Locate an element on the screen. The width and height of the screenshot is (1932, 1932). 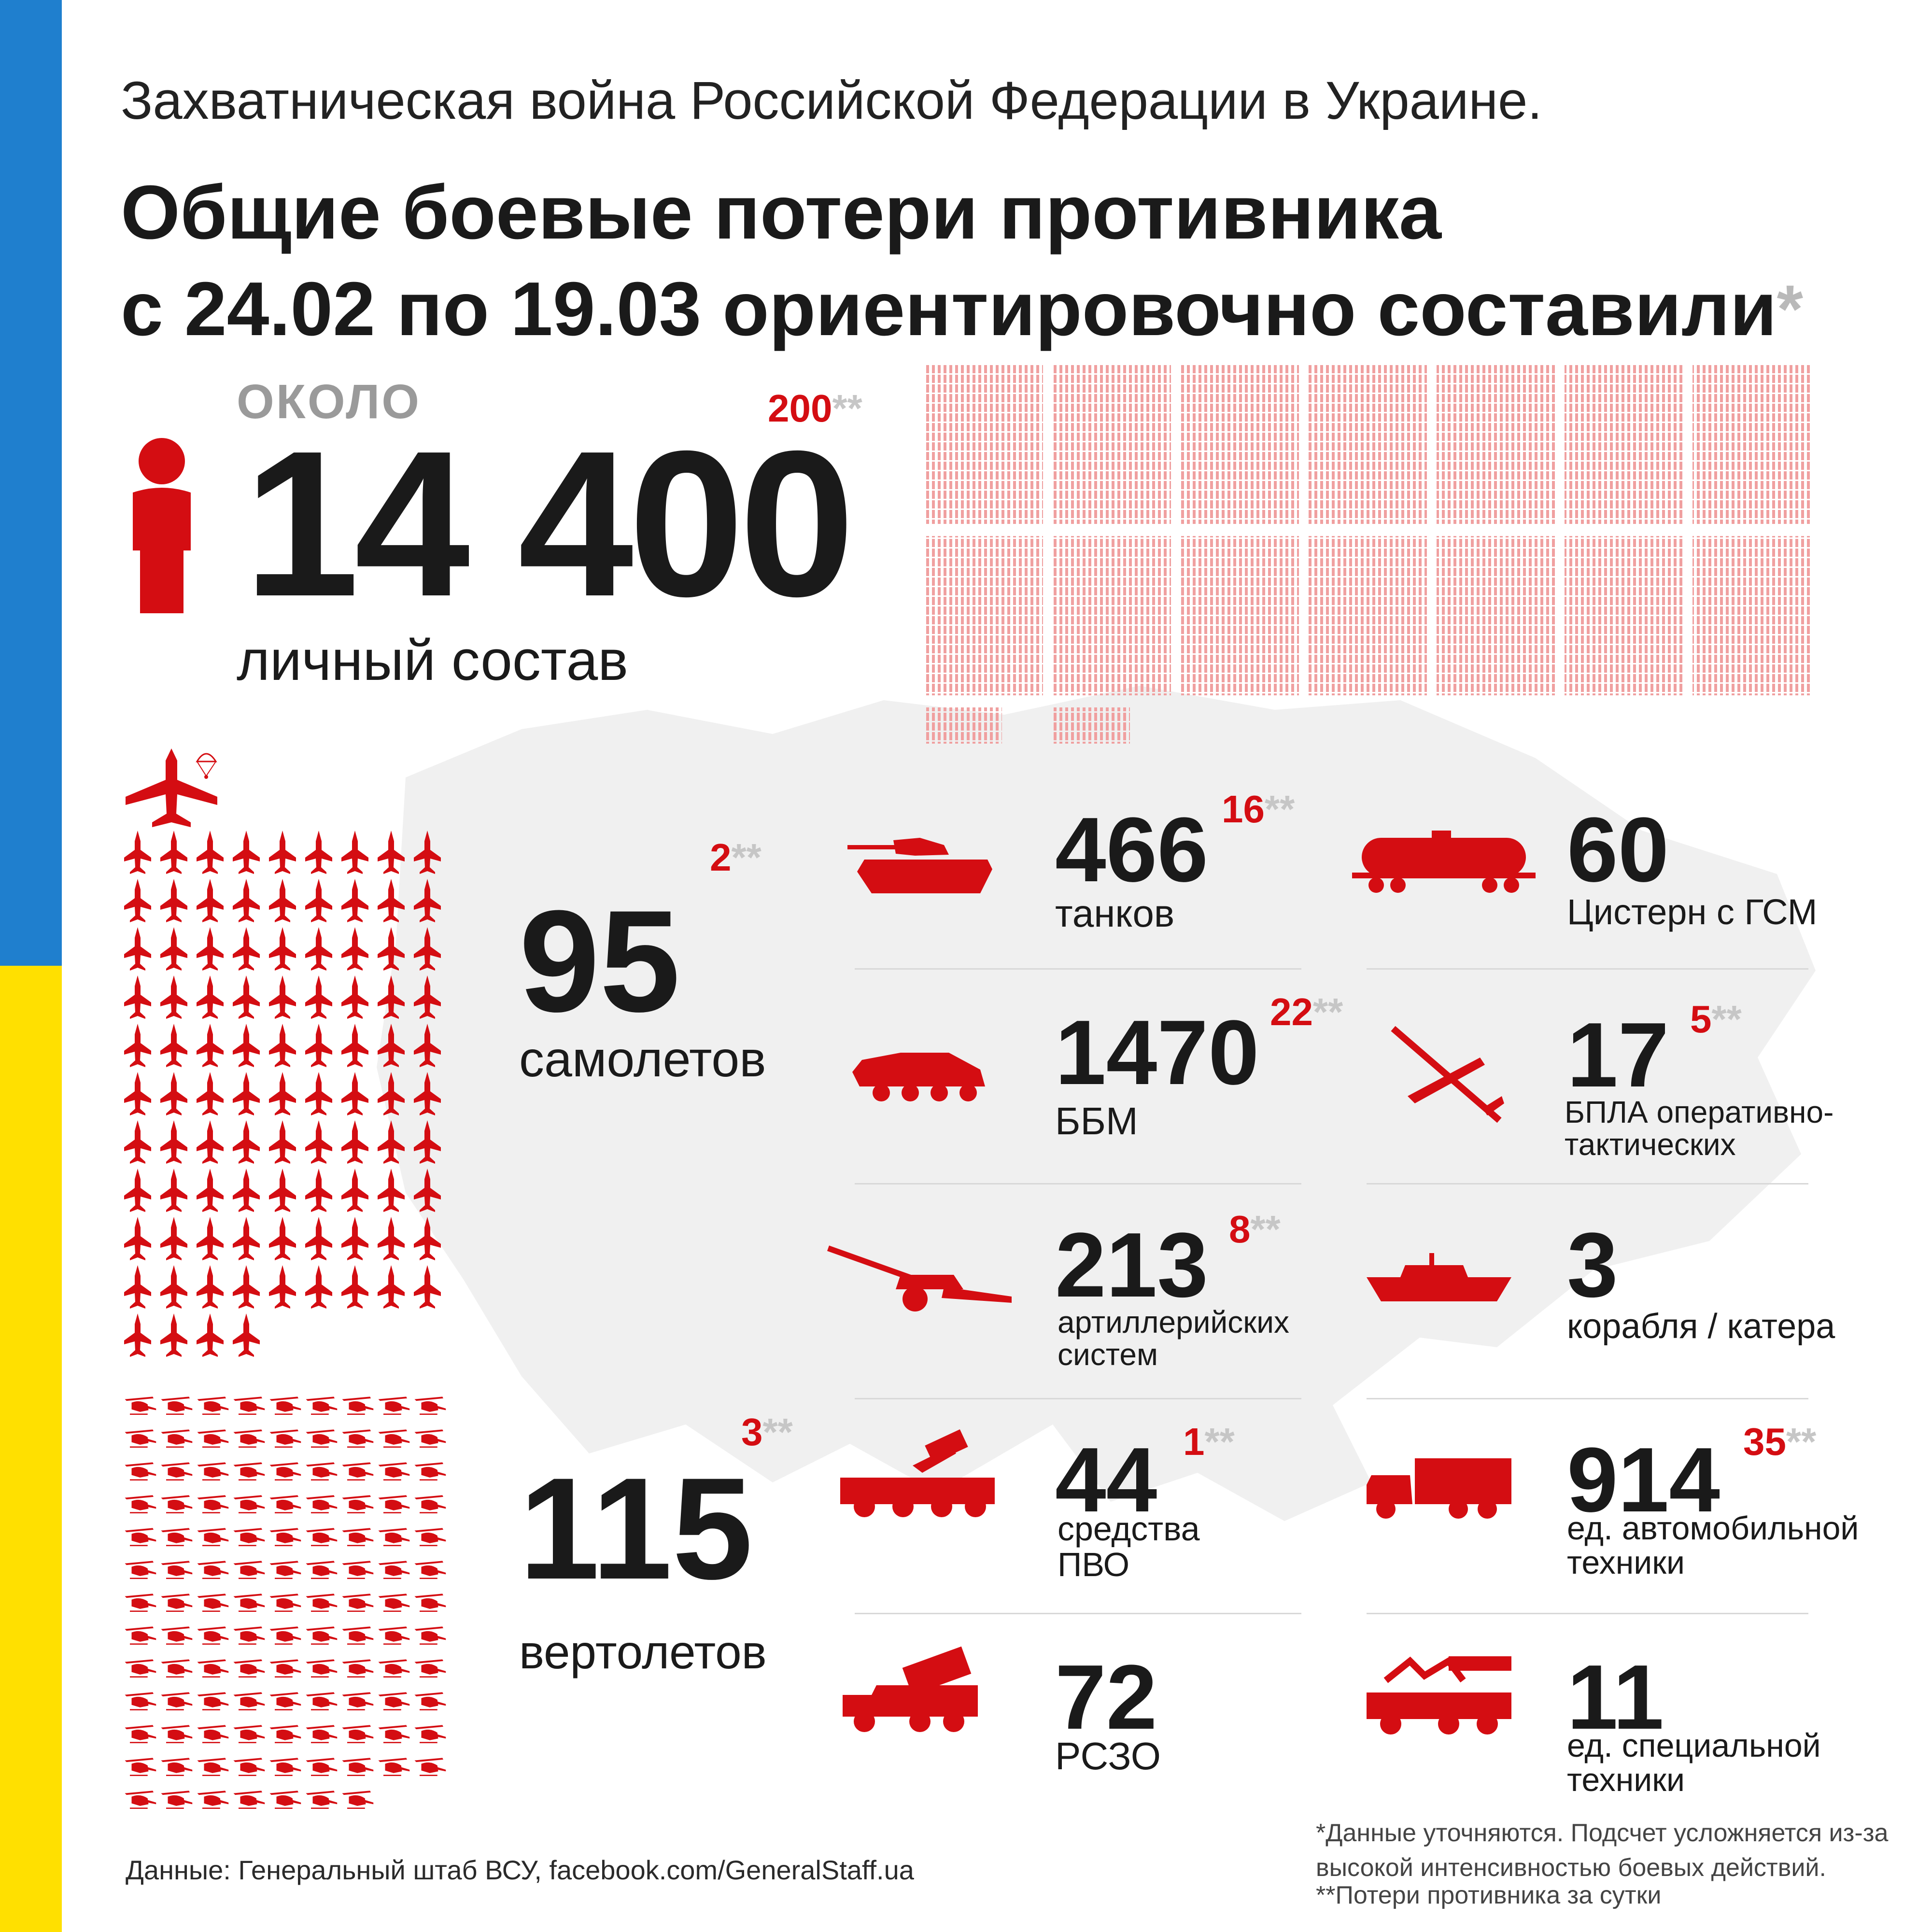
apc-value: 1470 is located at coordinates (1157, 1052).